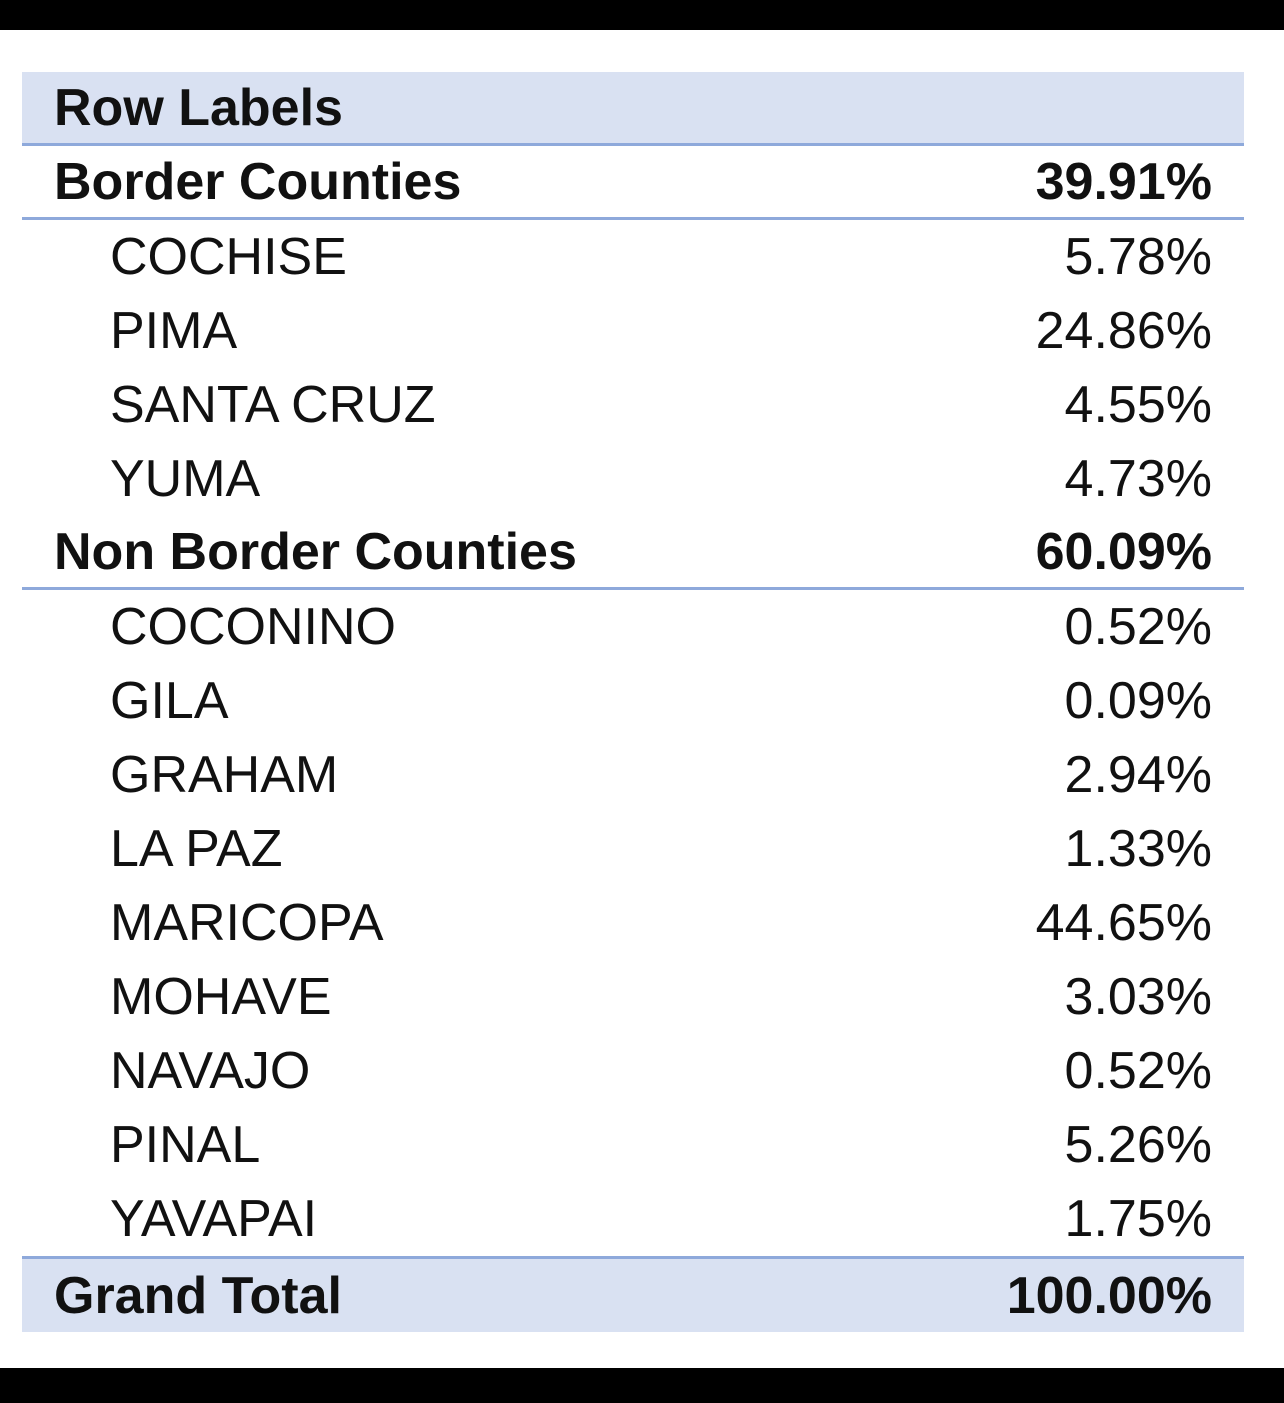 Image resolution: width=1284 pixels, height=1403 pixels. Describe the element at coordinates (1109, 1295) in the screenshot. I see `grand-total-value: 100.00%` at that location.